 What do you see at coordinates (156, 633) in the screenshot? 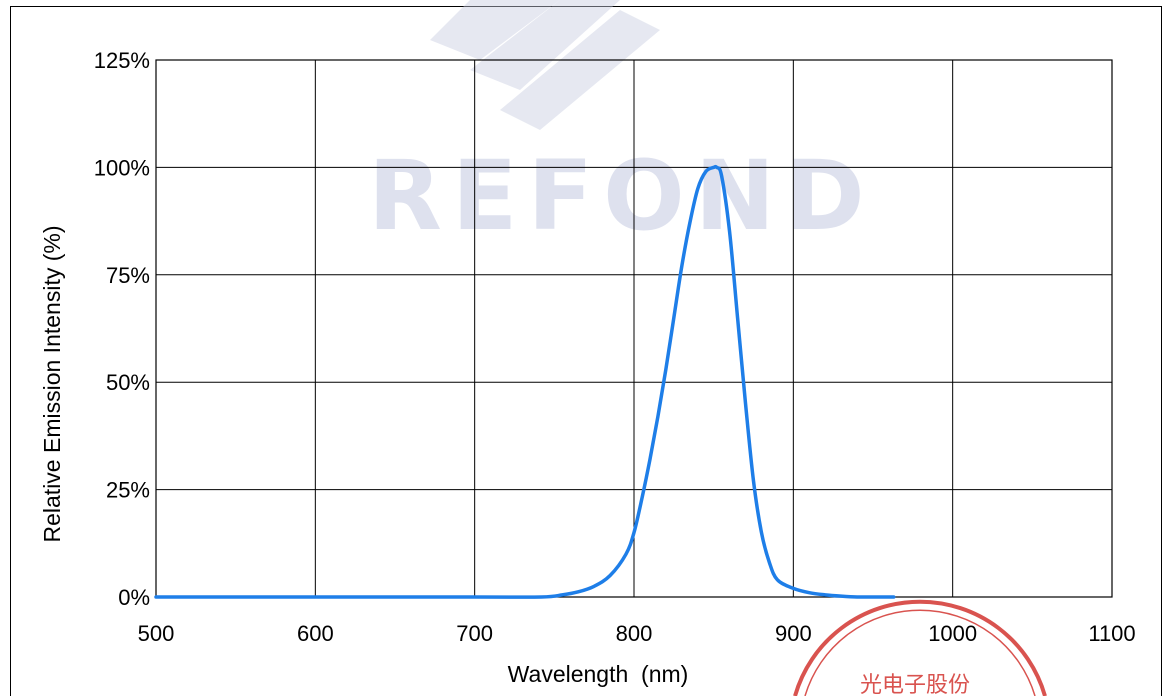
I see `x-tick-label: 500` at bounding box center [156, 633].